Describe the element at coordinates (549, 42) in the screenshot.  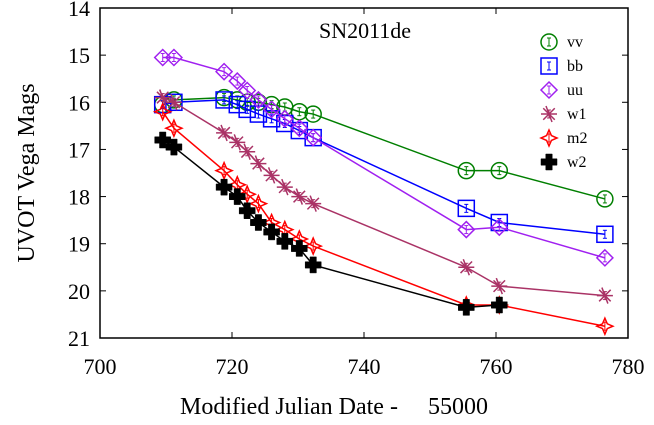
I see `legend-marker-vv` at that location.